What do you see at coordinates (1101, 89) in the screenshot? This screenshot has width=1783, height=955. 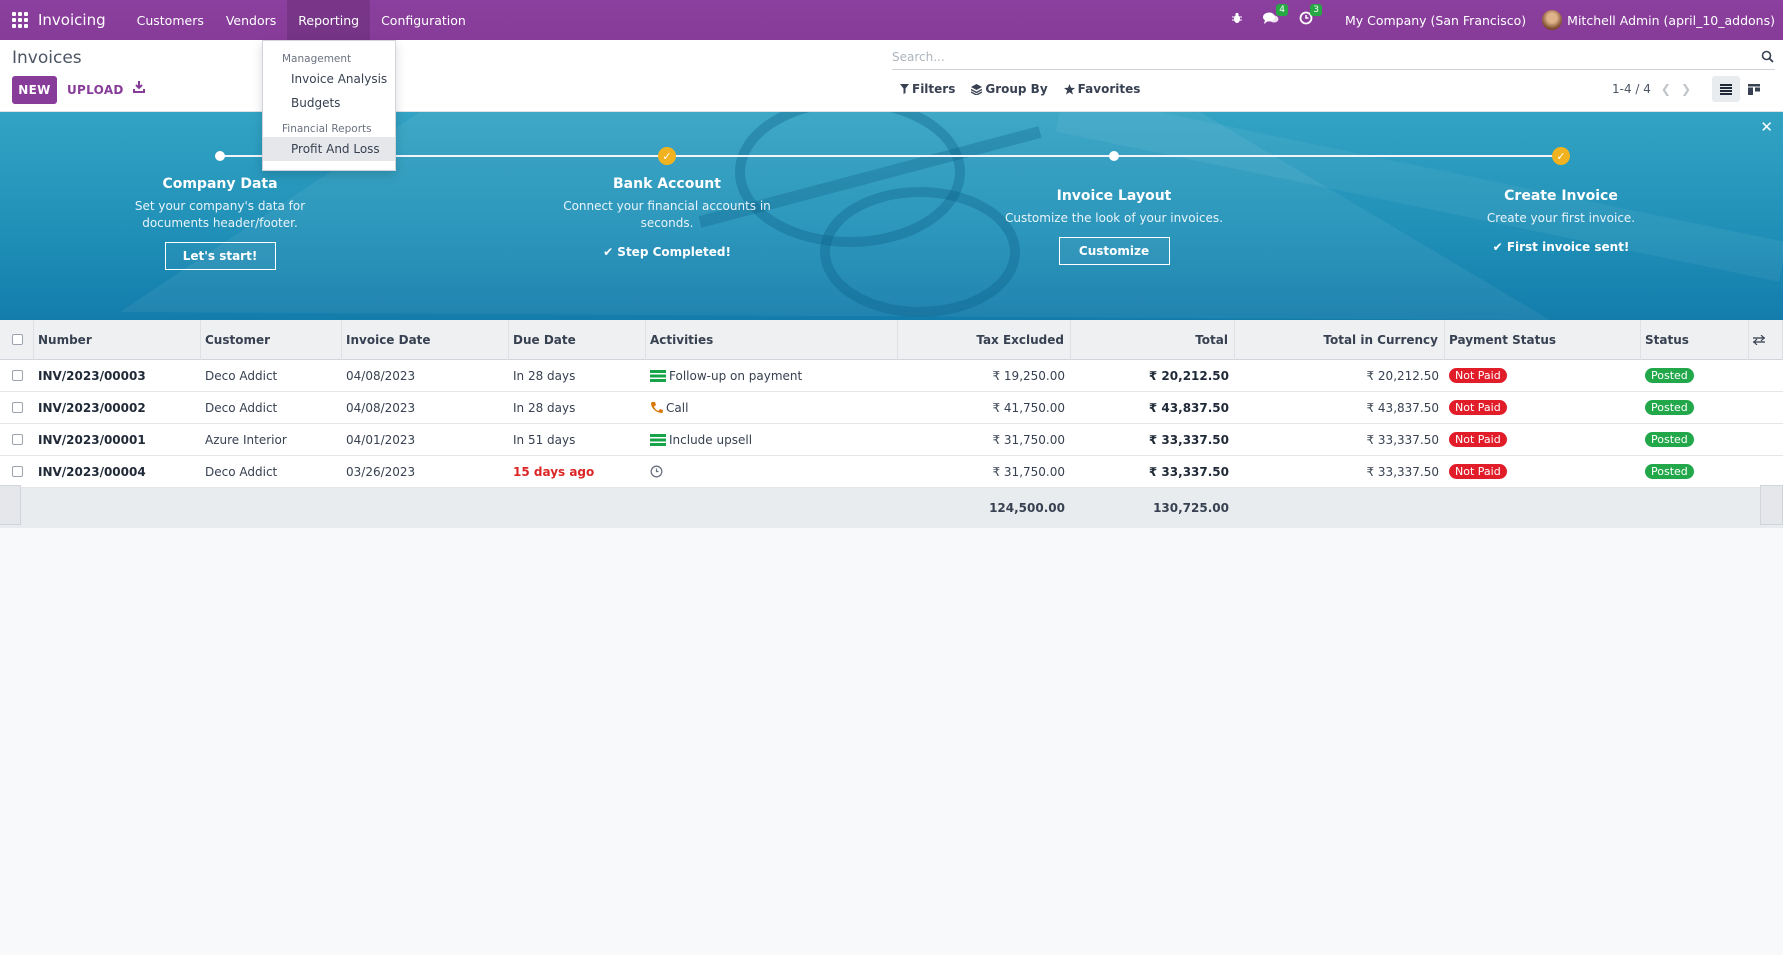 I see `favorites-button: Favorites` at bounding box center [1101, 89].